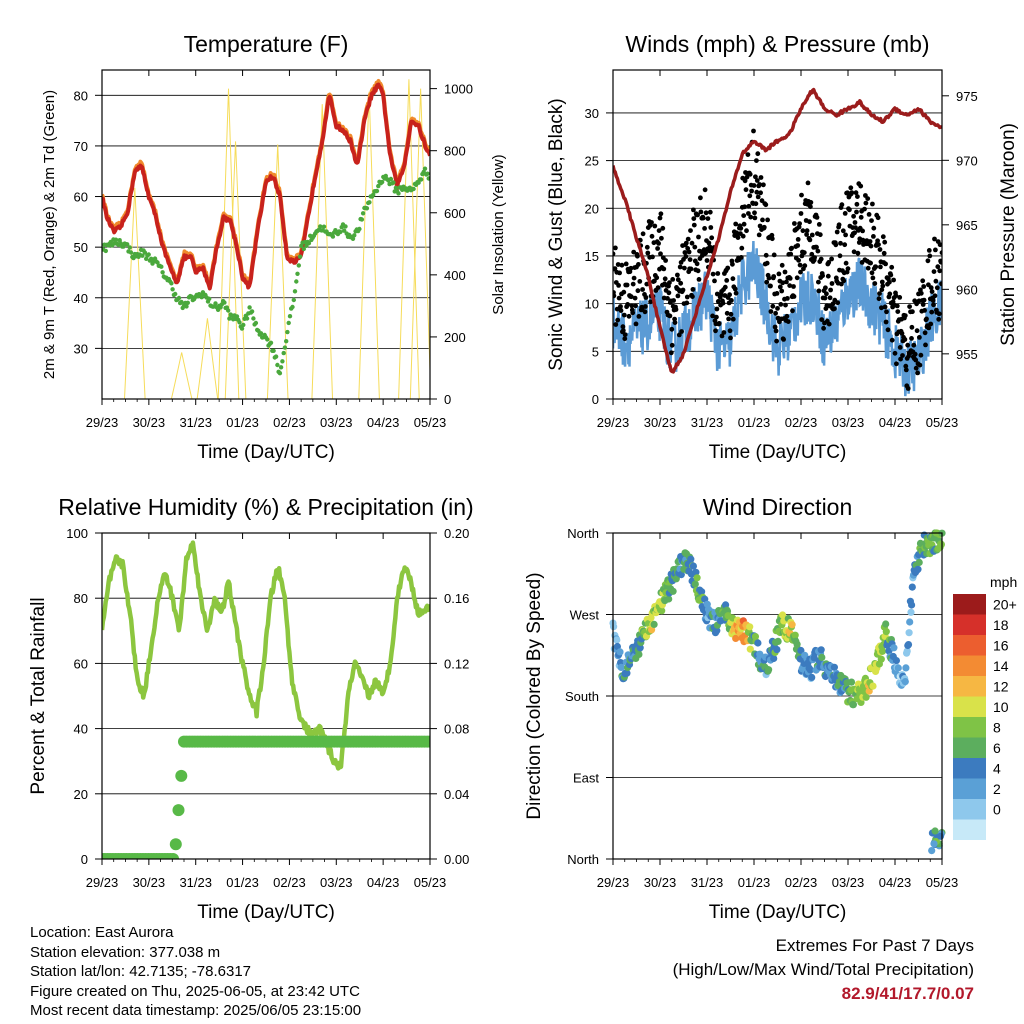 The height and width of the screenshot is (1024, 1024). Describe the element at coordinates (81, 663) in the screenshot. I see `y-tick-label: 60` at that location.